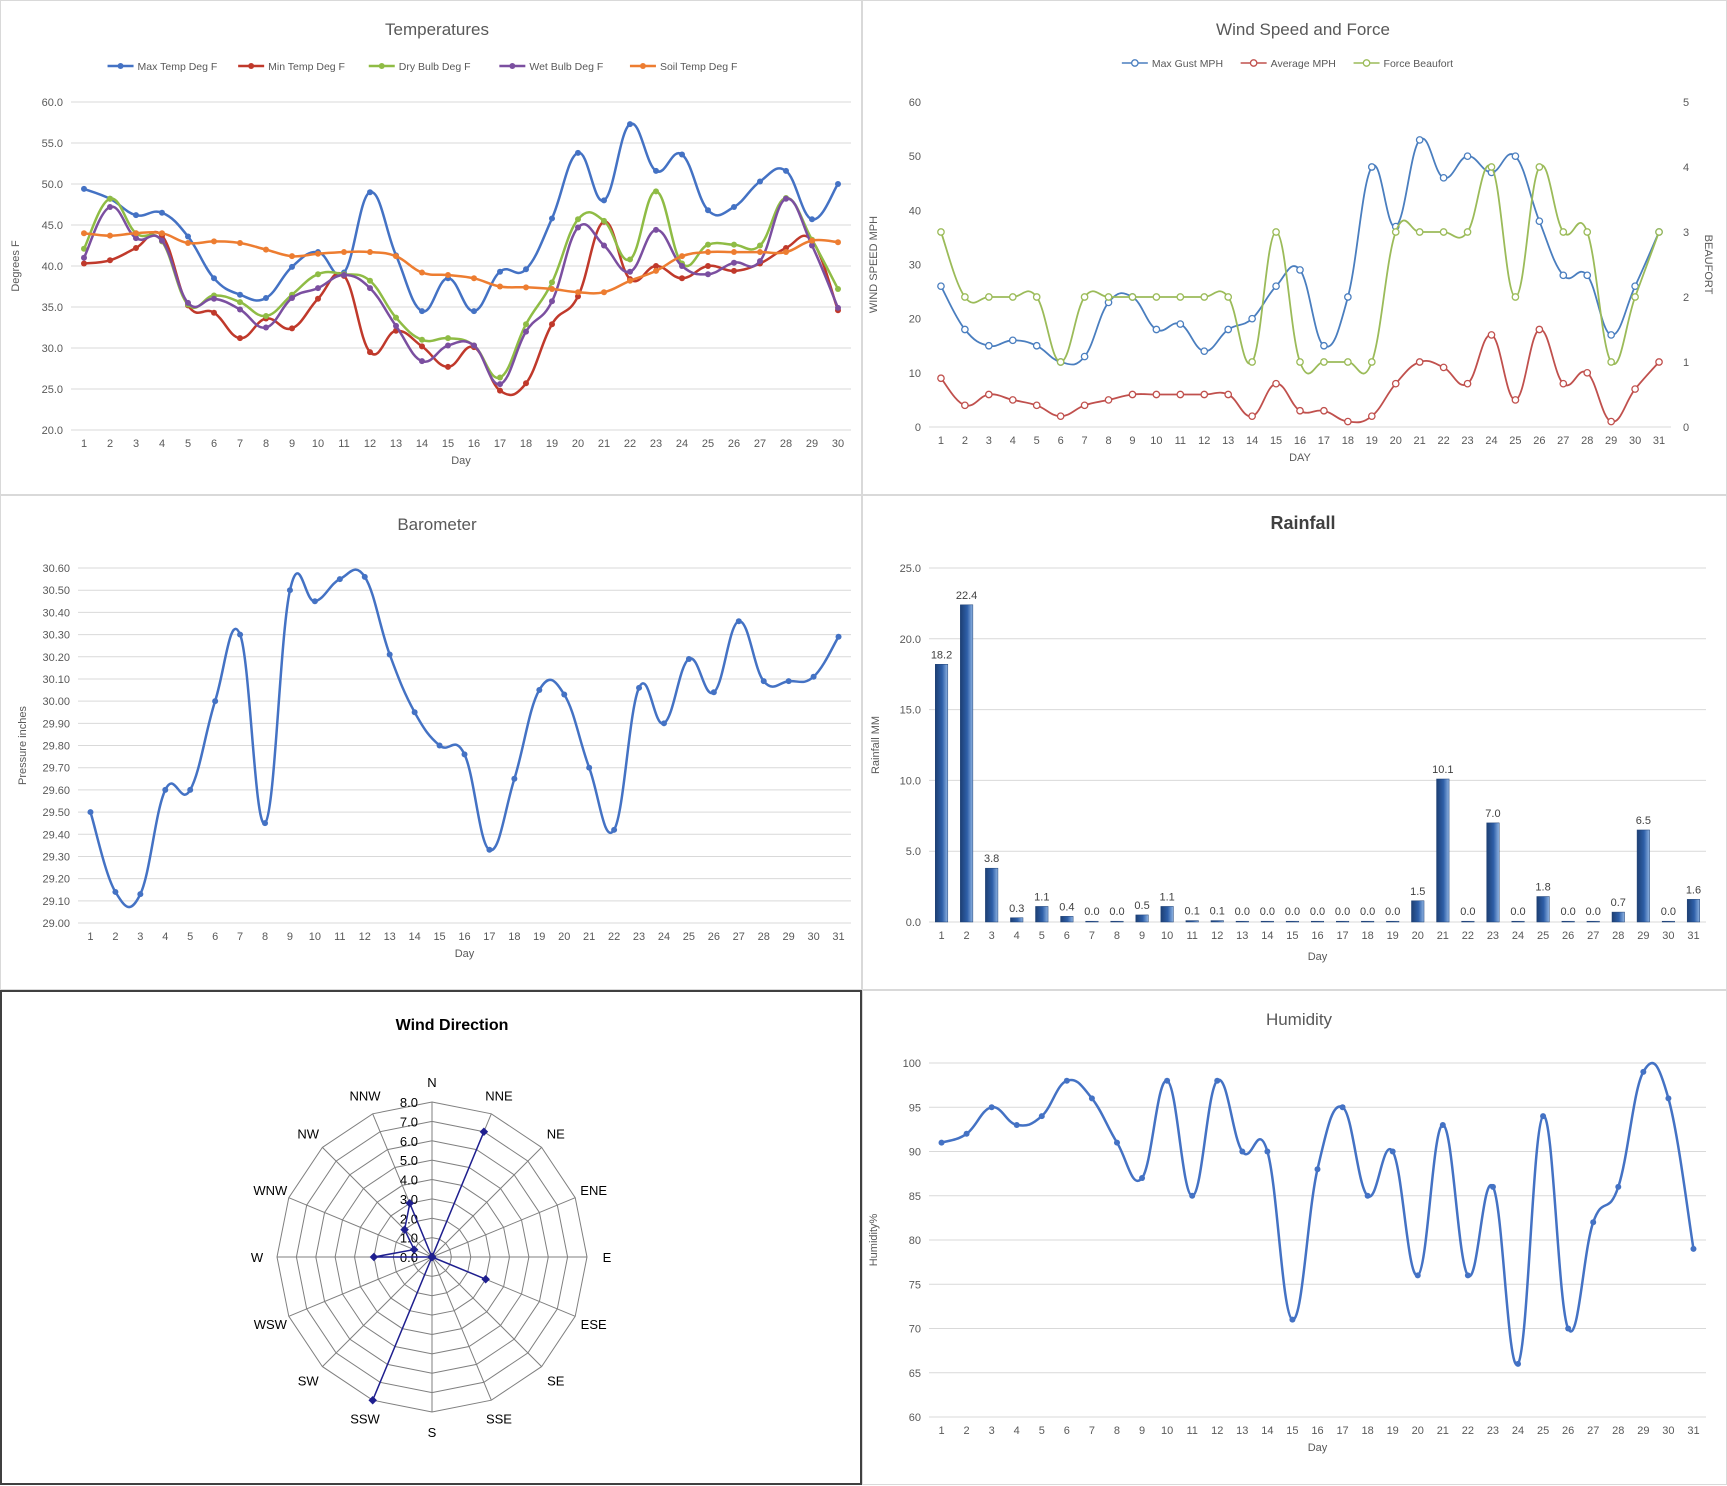 This screenshot has width=1727, height=1486. I want to click on x-tick-label: 27, so click(739, 937).